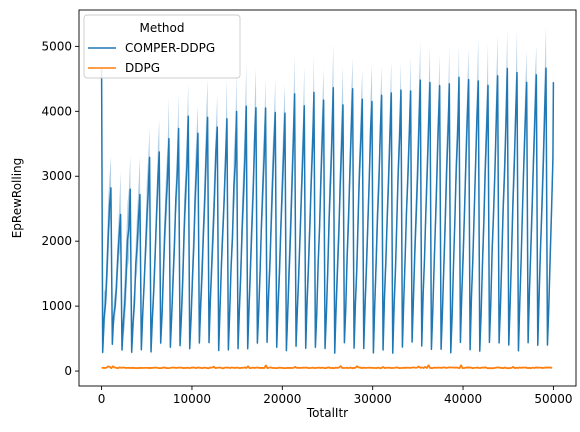 Image resolution: width=580 pixels, height=432 pixels. Describe the element at coordinates (142, 68) in the screenshot. I see `legend-label-ddpg: DDPG` at that location.